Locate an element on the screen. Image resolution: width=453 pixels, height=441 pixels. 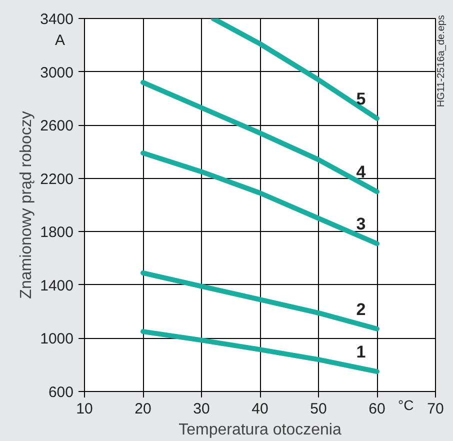
x-tick-label: 50 is located at coordinates (318, 409).